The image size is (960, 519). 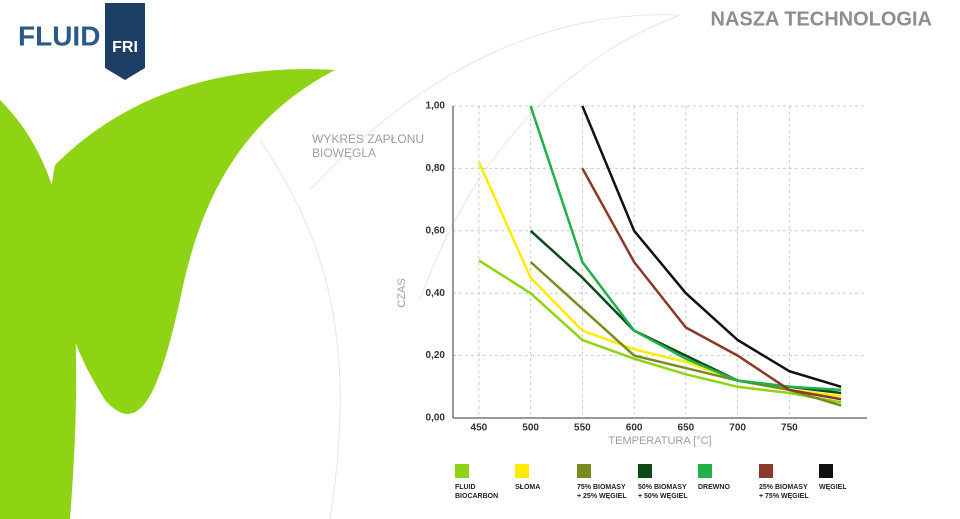 What do you see at coordinates (402, 292) in the screenshot?
I see `y-axis-label: CZAS` at bounding box center [402, 292].